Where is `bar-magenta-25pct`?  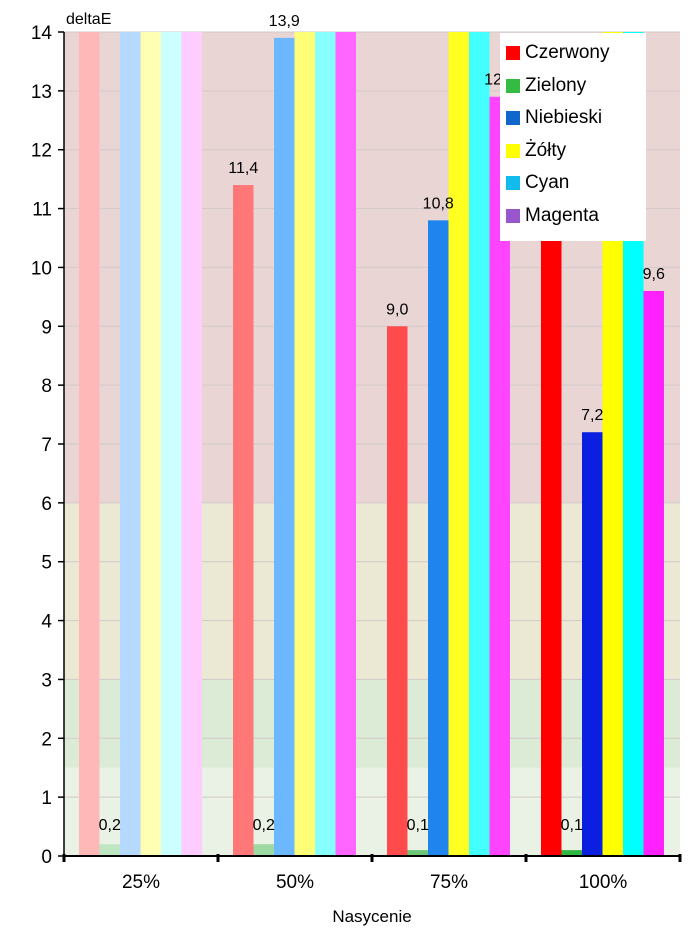
bar-magenta-25pct is located at coordinates (191, 444).